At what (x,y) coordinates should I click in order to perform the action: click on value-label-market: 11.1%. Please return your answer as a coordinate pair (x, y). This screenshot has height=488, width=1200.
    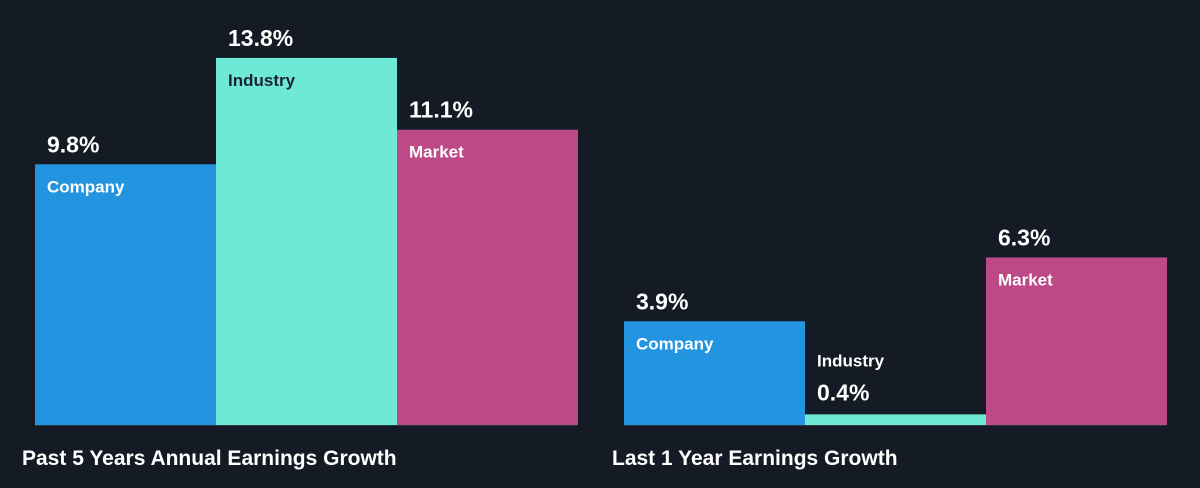
    Looking at the image, I should click on (441, 110).